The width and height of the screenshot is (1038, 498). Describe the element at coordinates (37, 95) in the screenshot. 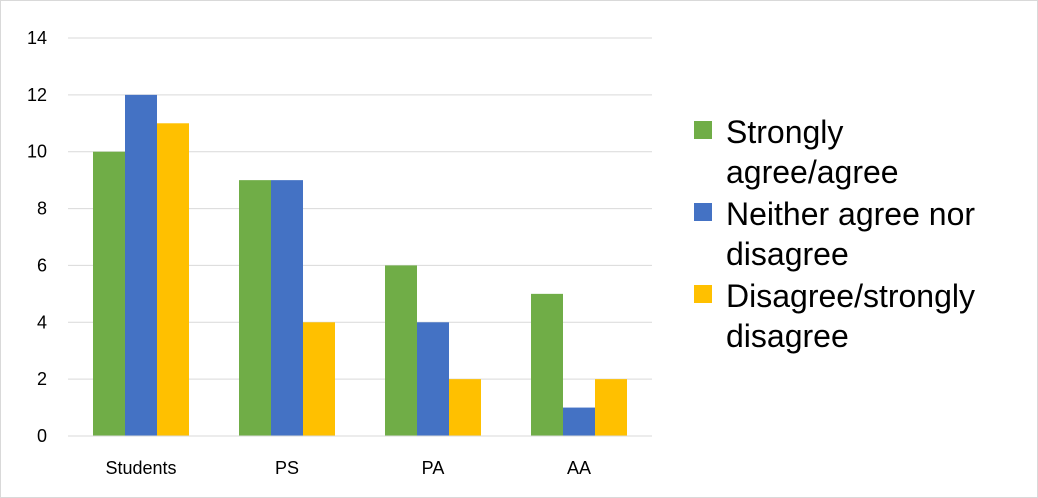

I see `y-tick-label: 12` at that location.